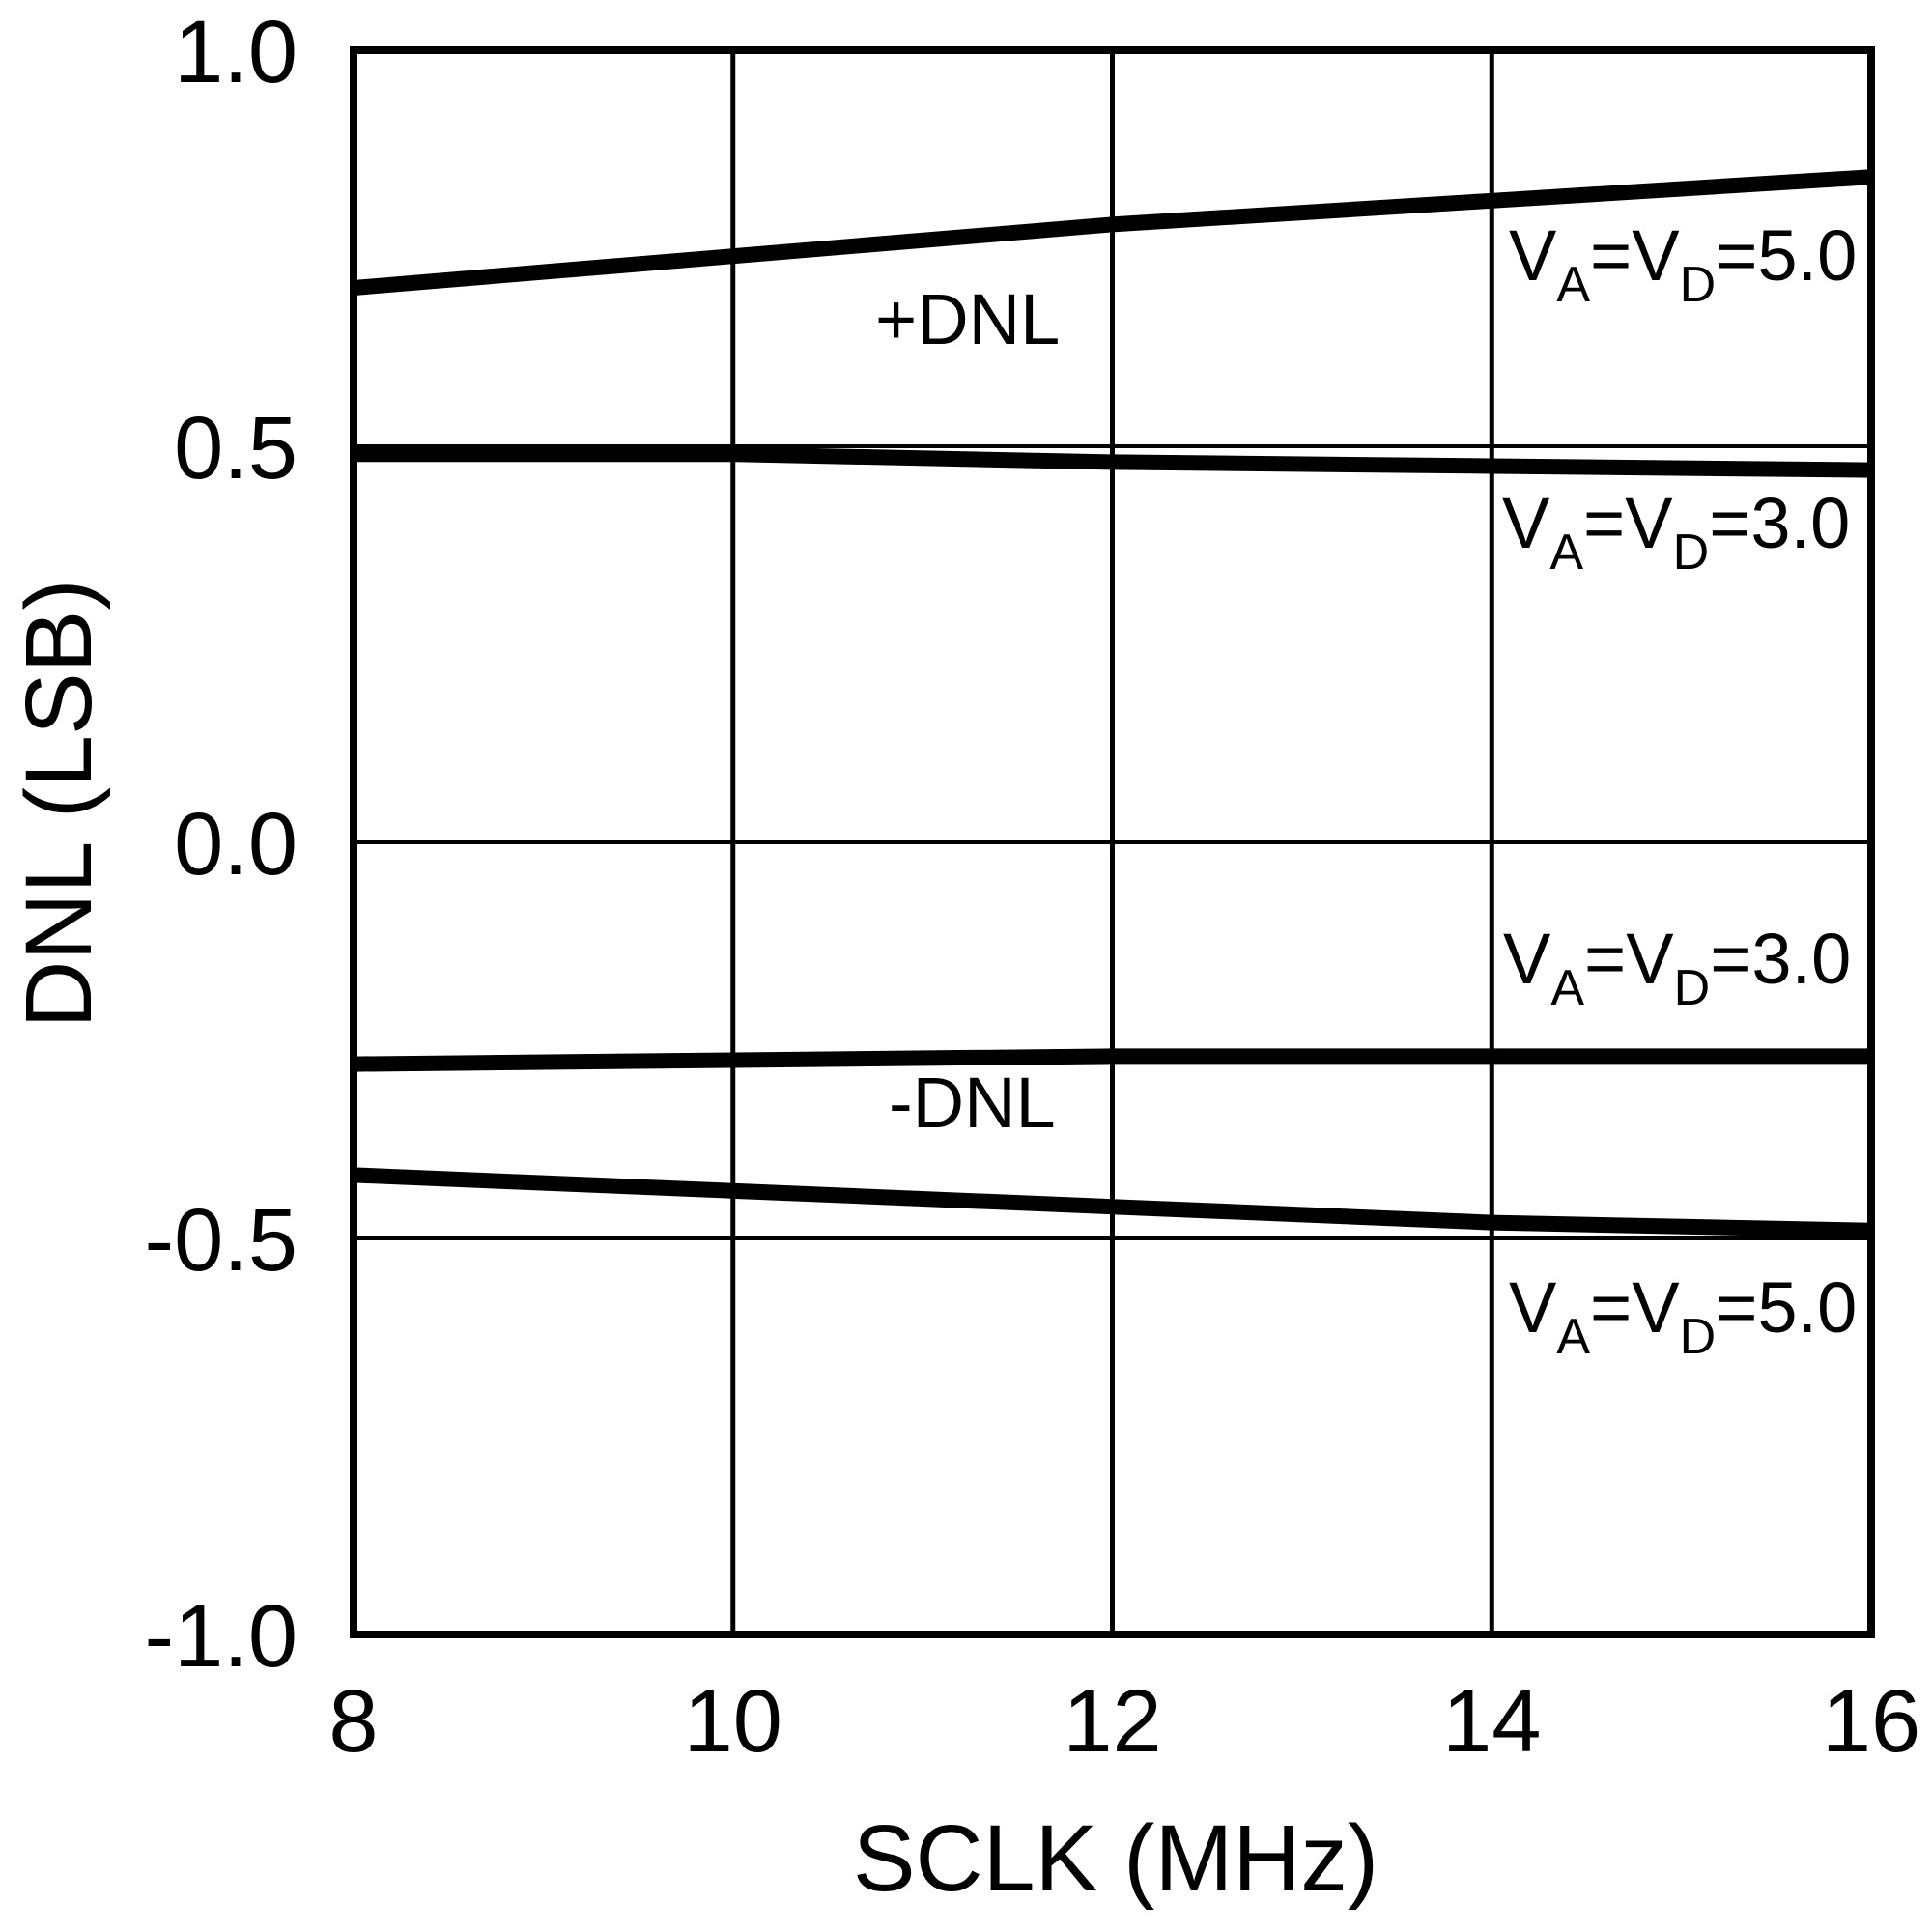  What do you see at coordinates (1115, 1858) in the screenshot?
I see `x-axis-title: SCLK (MHz)` at bounding box center [1115, 1858].